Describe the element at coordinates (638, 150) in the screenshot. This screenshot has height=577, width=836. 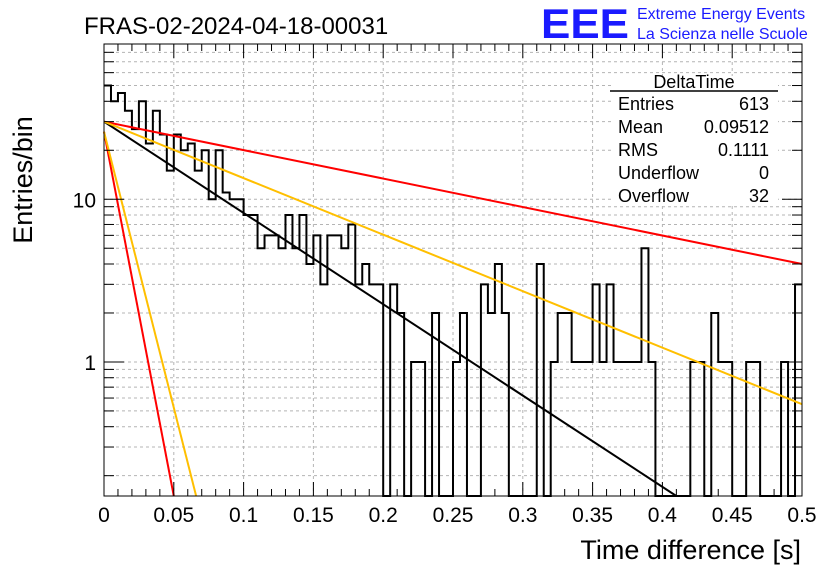
I see `stats-row-label: RMS` at that location.